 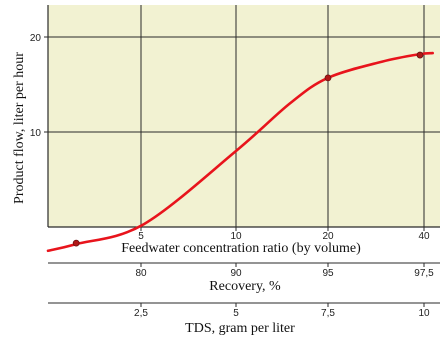 What do you see at coordinates (328, 236) in the screenshot?
I see `x-tick-label: 20` at bounding box center [328, 236].